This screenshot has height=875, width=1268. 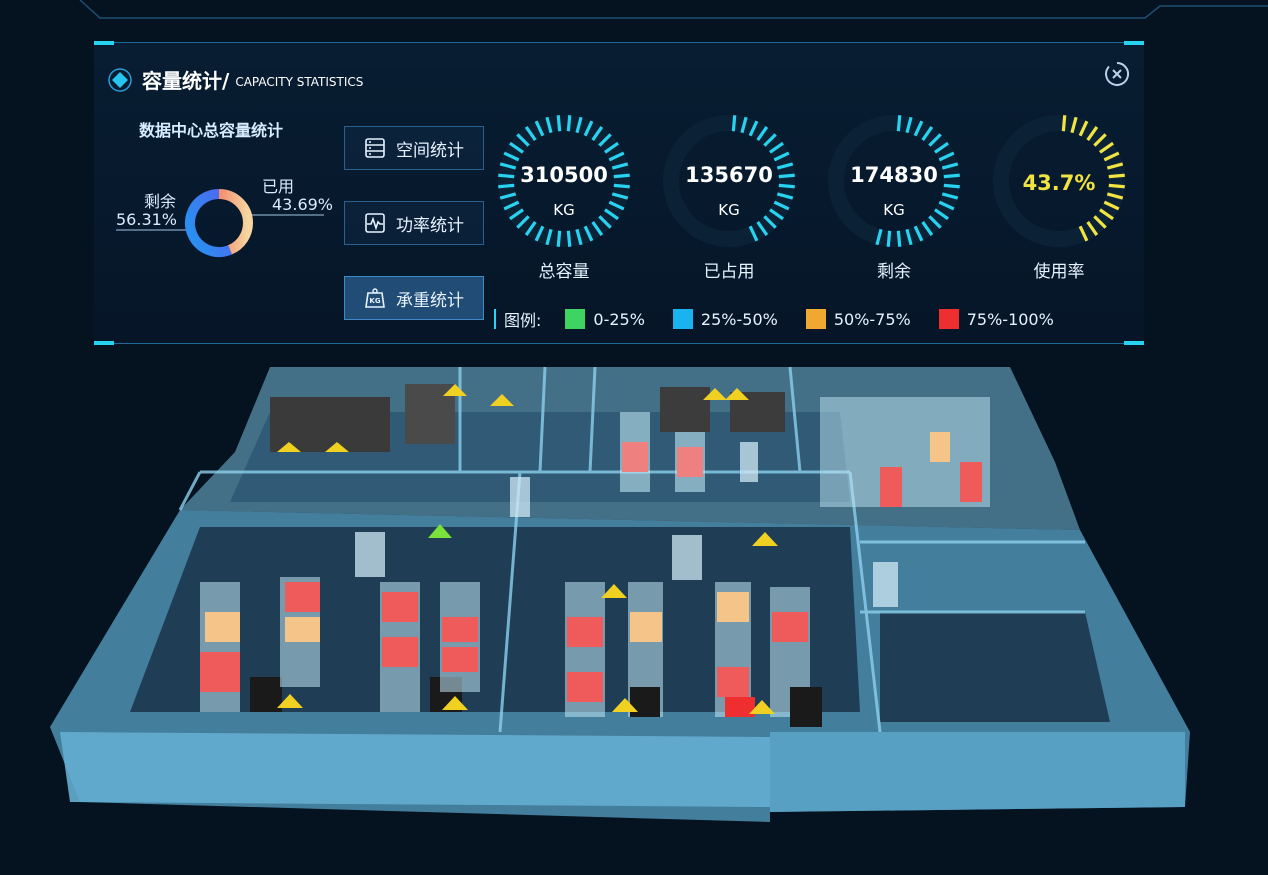 I want to click on gauge-usage-rate: 43.7%, so click(x=1059, y=181).